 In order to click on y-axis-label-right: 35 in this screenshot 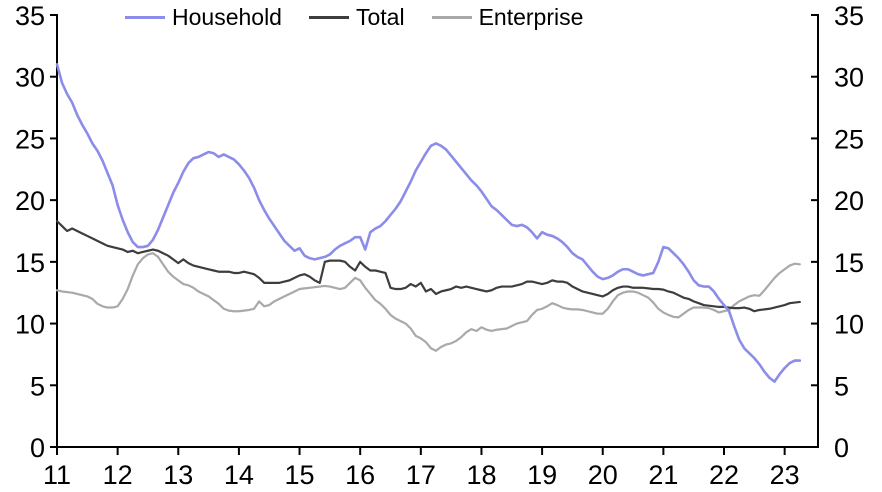, I will do `click(849, 16)`.